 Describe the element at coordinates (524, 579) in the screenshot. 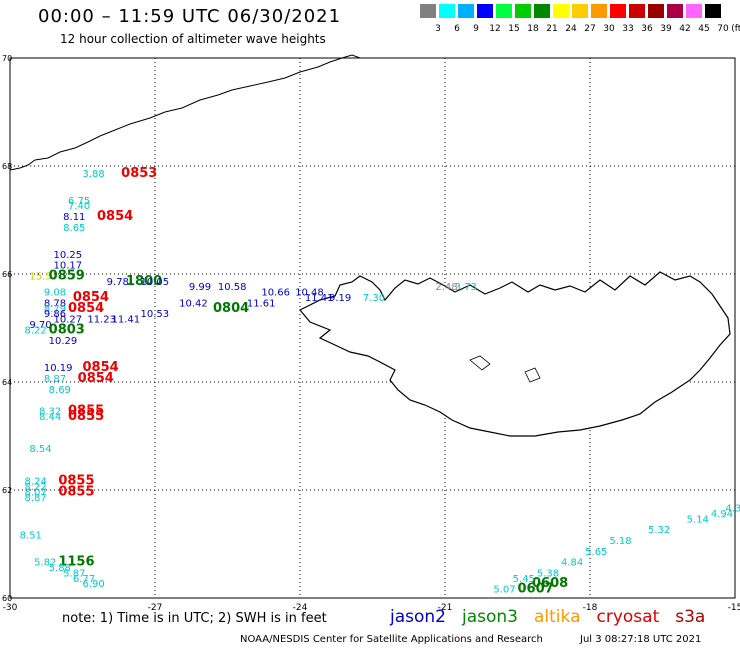

I see `wave-height-label: 5.45` at that location.